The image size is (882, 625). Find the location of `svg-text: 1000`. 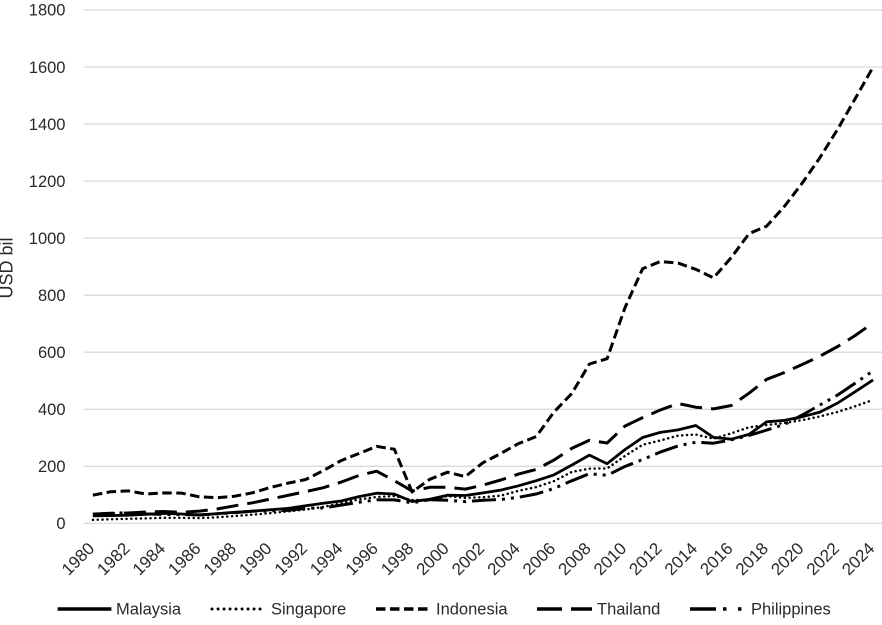

svg-text: 1000 is located at coordinates (47, 239).